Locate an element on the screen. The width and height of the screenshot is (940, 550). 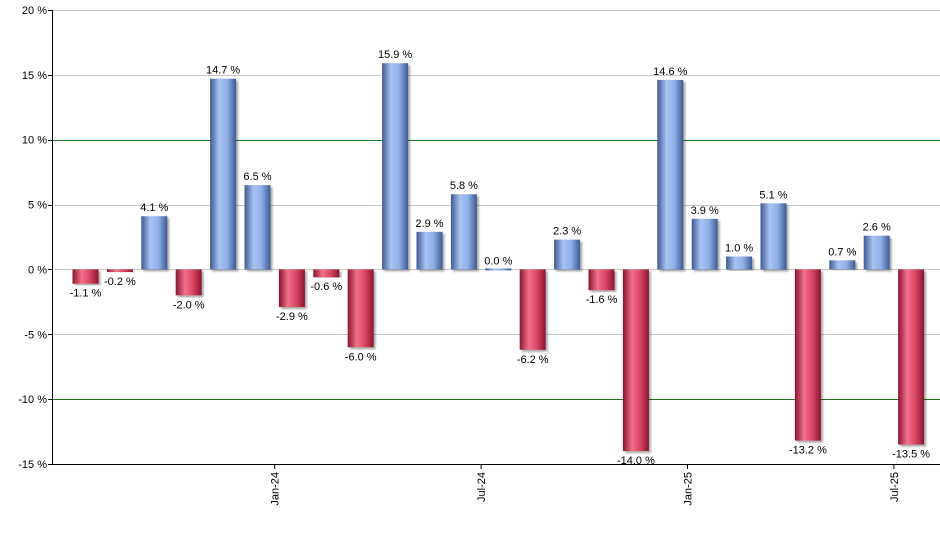
y-tick-label: -5 % is located at coordinates (35, 335).